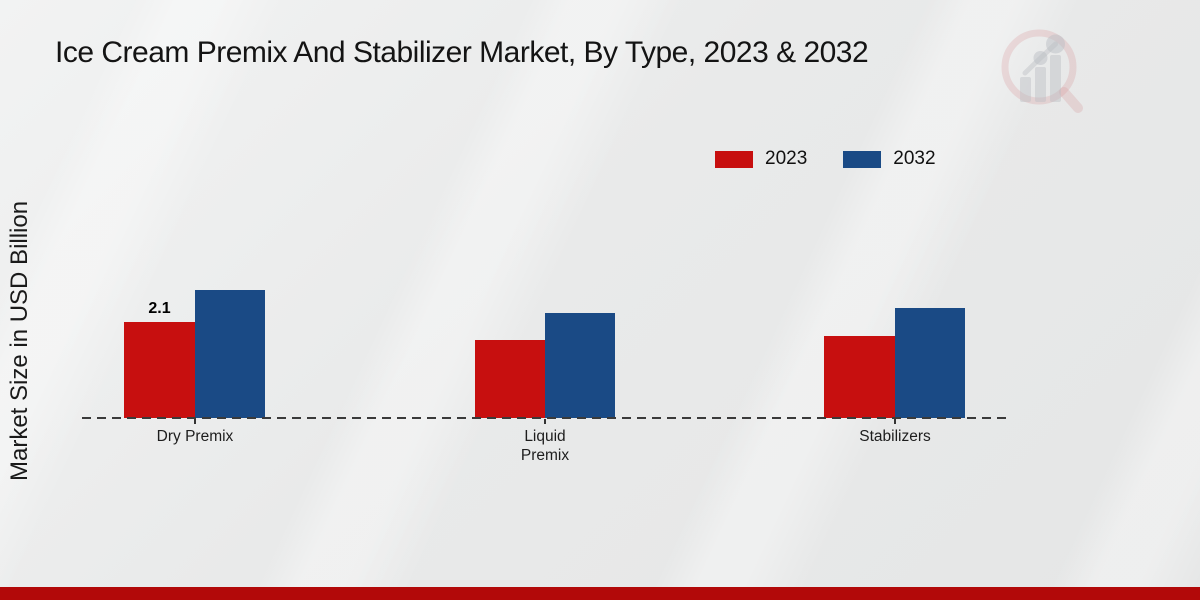 The width and height of the screenshot is (1200, 600). What do you see at coordinates (1040, 84) in the screenshot?
I see `logo-bar-medium-icon` at bounding box center [1040, 84].